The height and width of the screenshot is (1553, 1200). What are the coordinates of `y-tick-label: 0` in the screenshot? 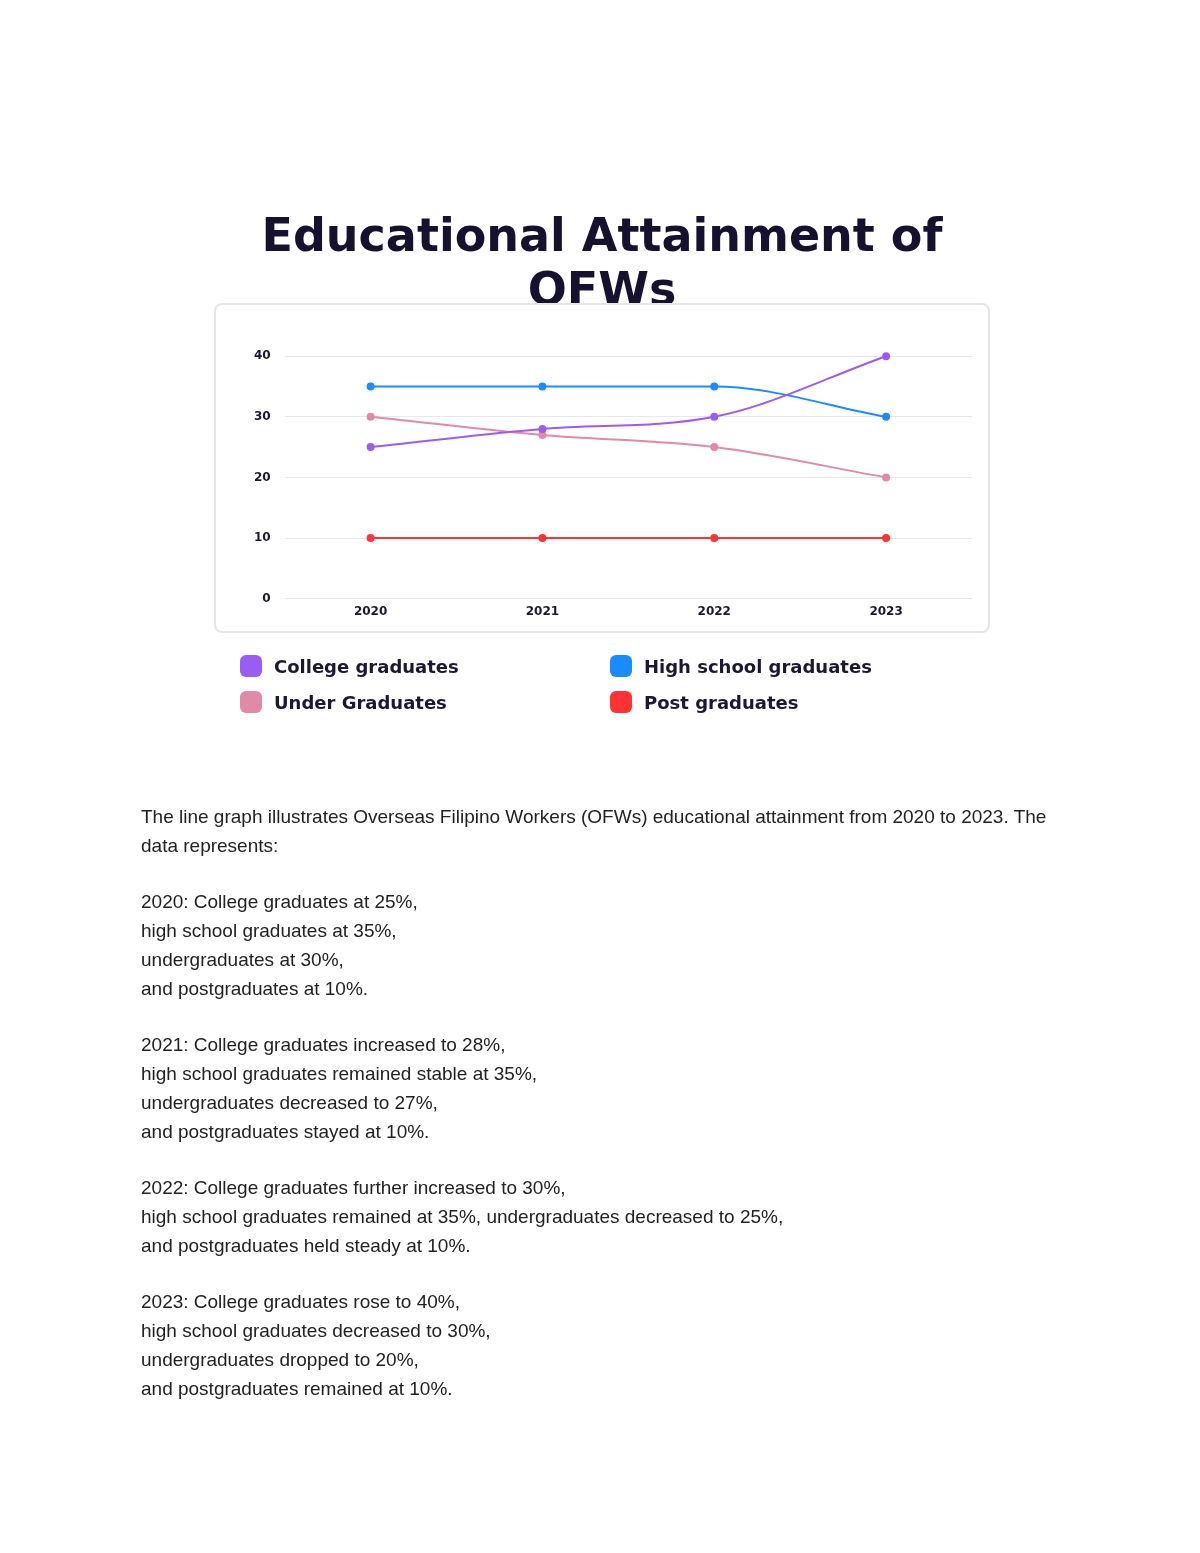 It's located at (266, 597).